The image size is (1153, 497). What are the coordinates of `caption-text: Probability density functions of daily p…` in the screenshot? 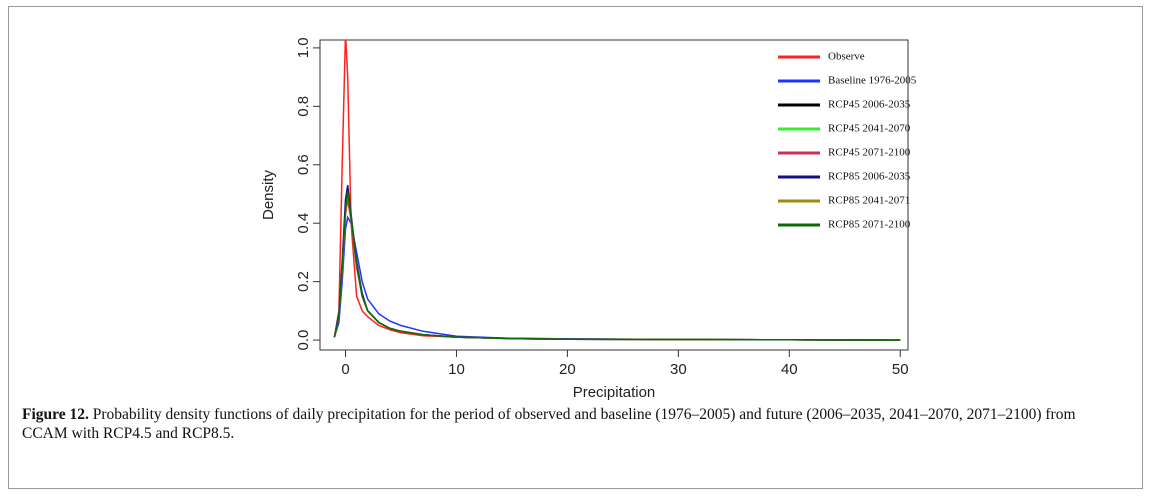 It's located at (549, 424).